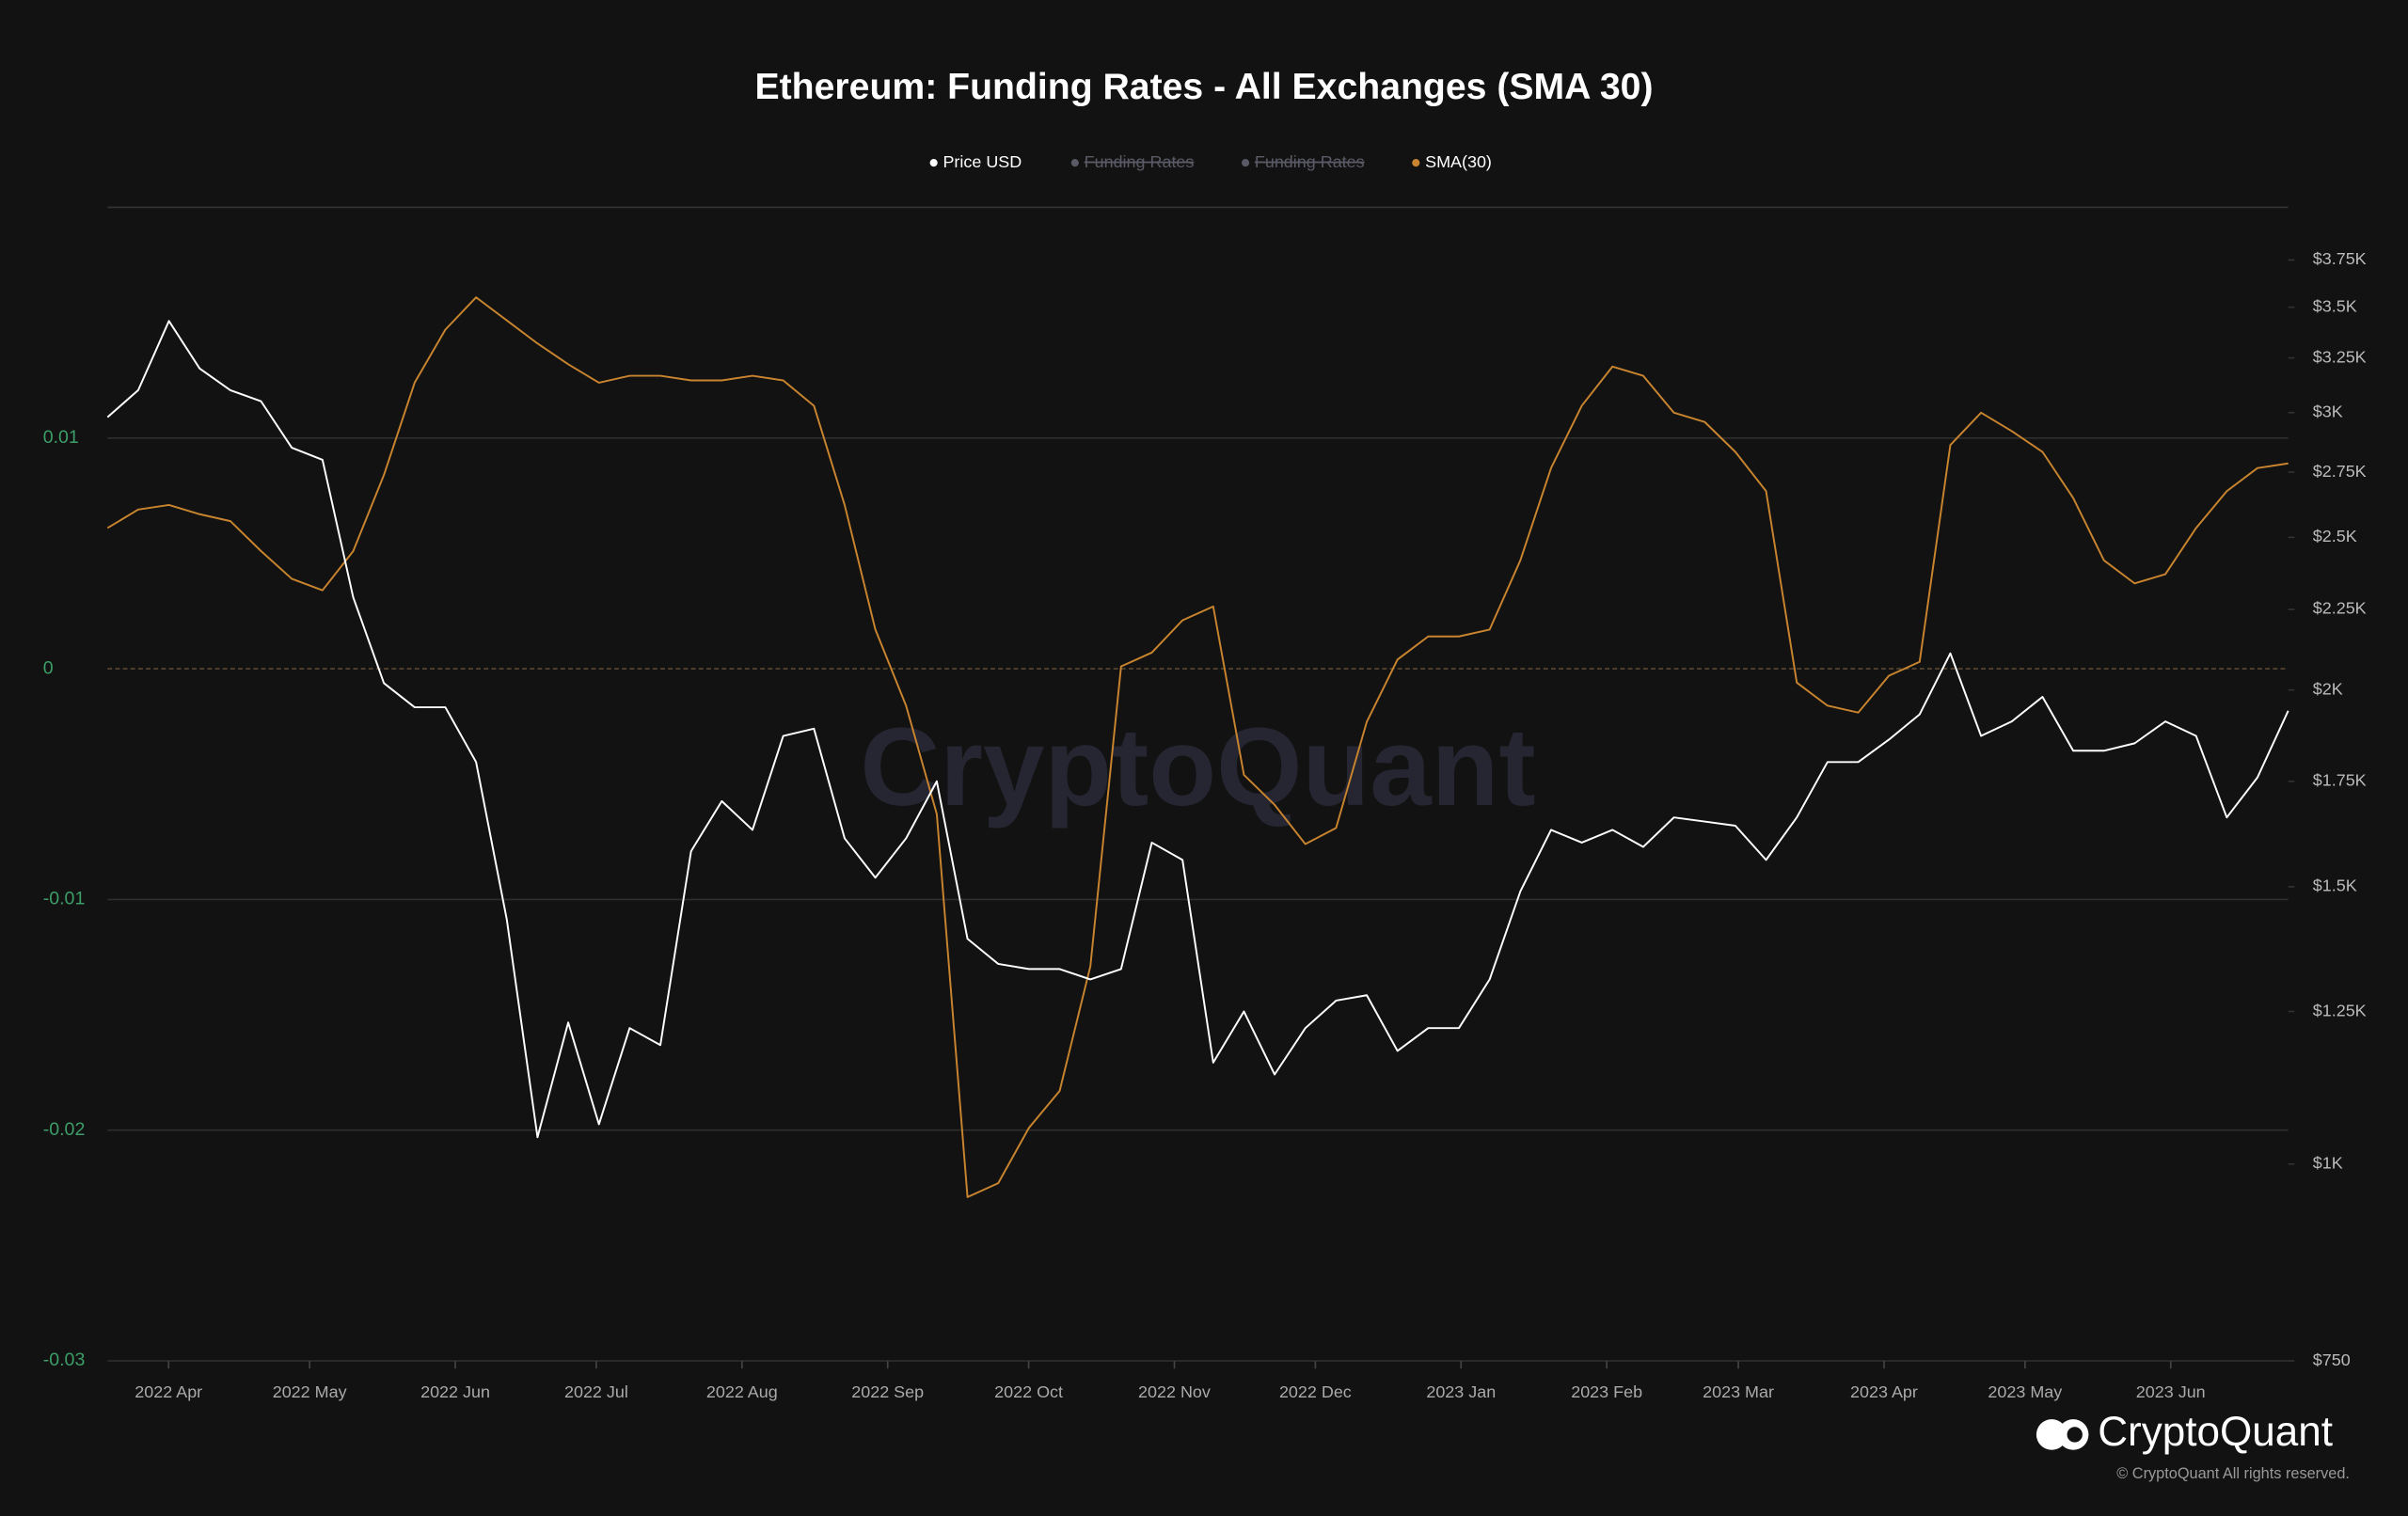 This screenshot has width=2408, height=1516. Describe the element at coordinates (1884, 1391) in the screenshot. I see `x-tick-label: 2023 Apr` at that location.